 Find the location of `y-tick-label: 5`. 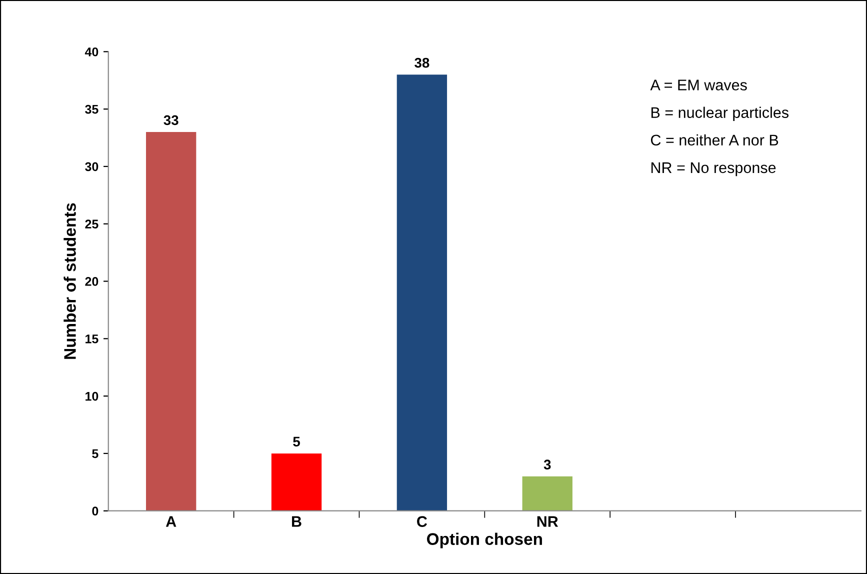

y-tick-label: 5 is located at coordinates (95, 453).